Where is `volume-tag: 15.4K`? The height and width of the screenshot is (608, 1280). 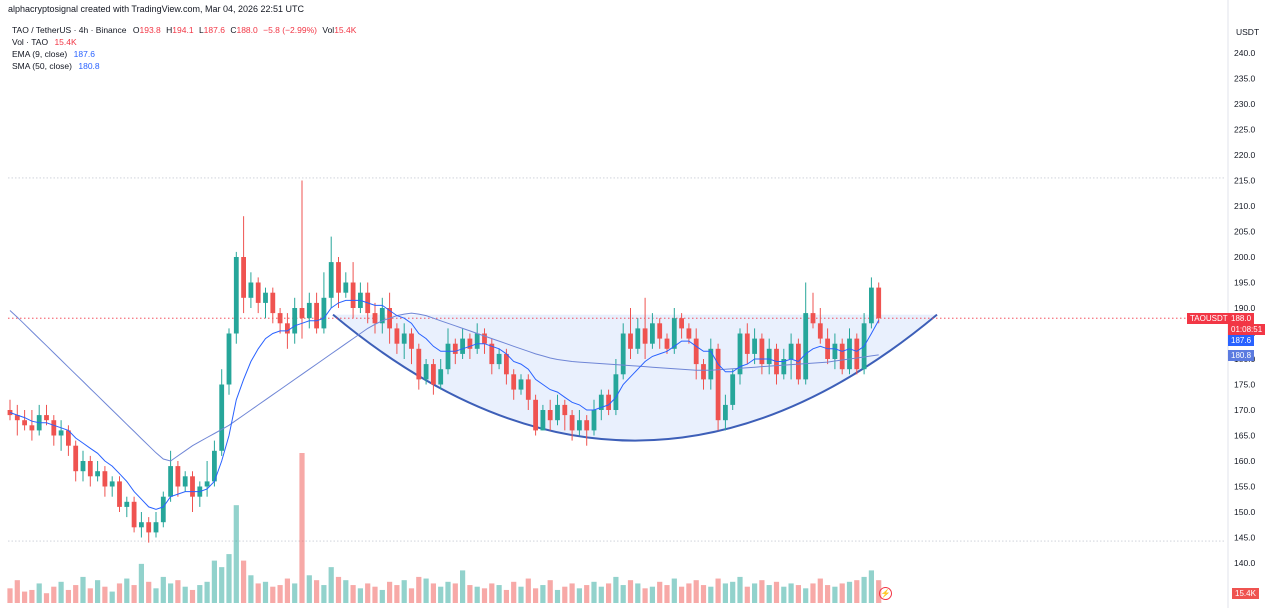 volume-tag: 15.4K is located at coordinates (1245, 593).